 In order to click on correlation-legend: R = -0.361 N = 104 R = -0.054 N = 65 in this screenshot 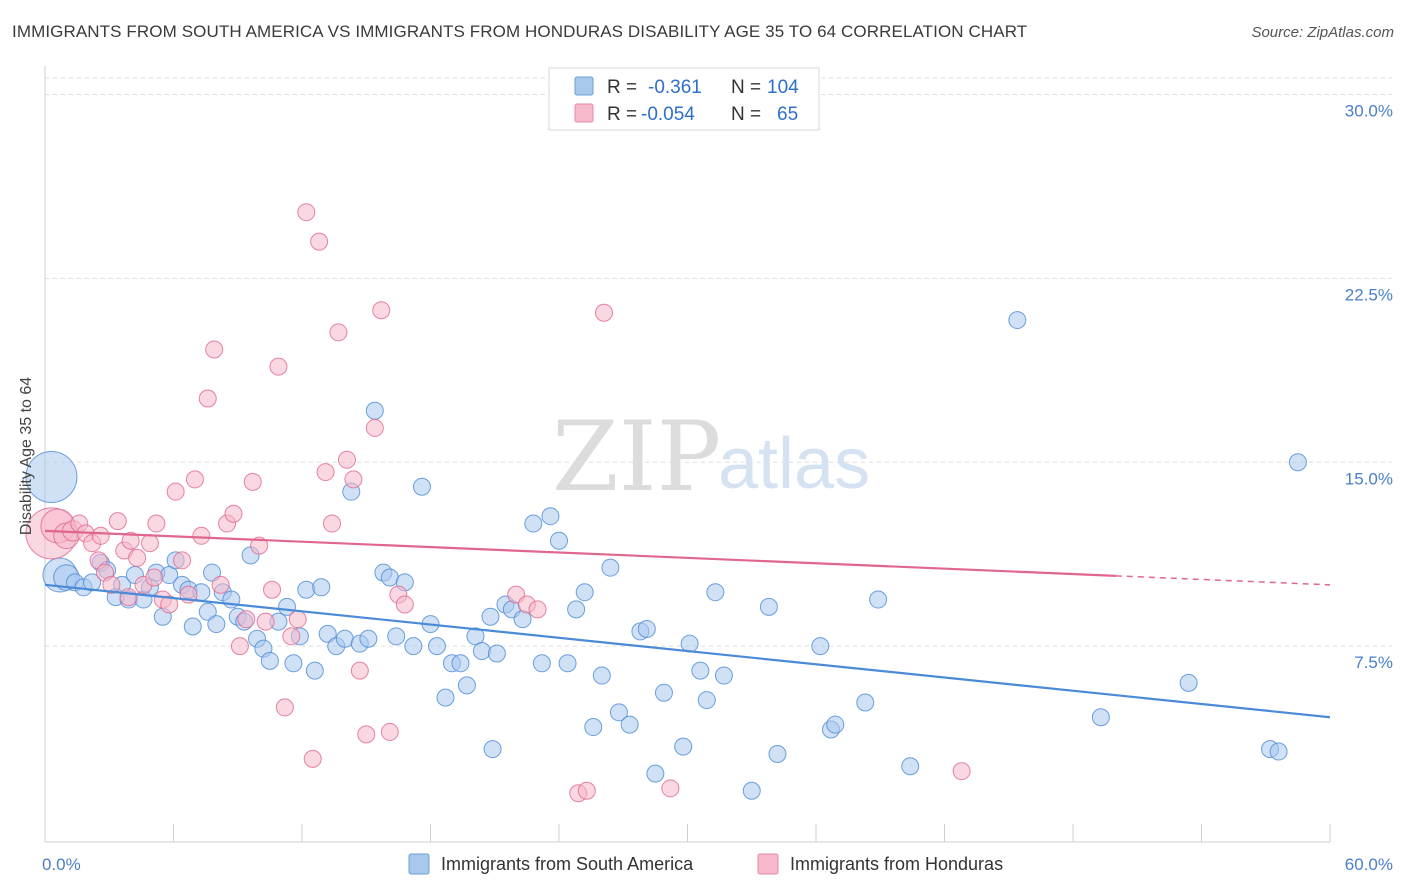, I will do `click(684, 99)`.